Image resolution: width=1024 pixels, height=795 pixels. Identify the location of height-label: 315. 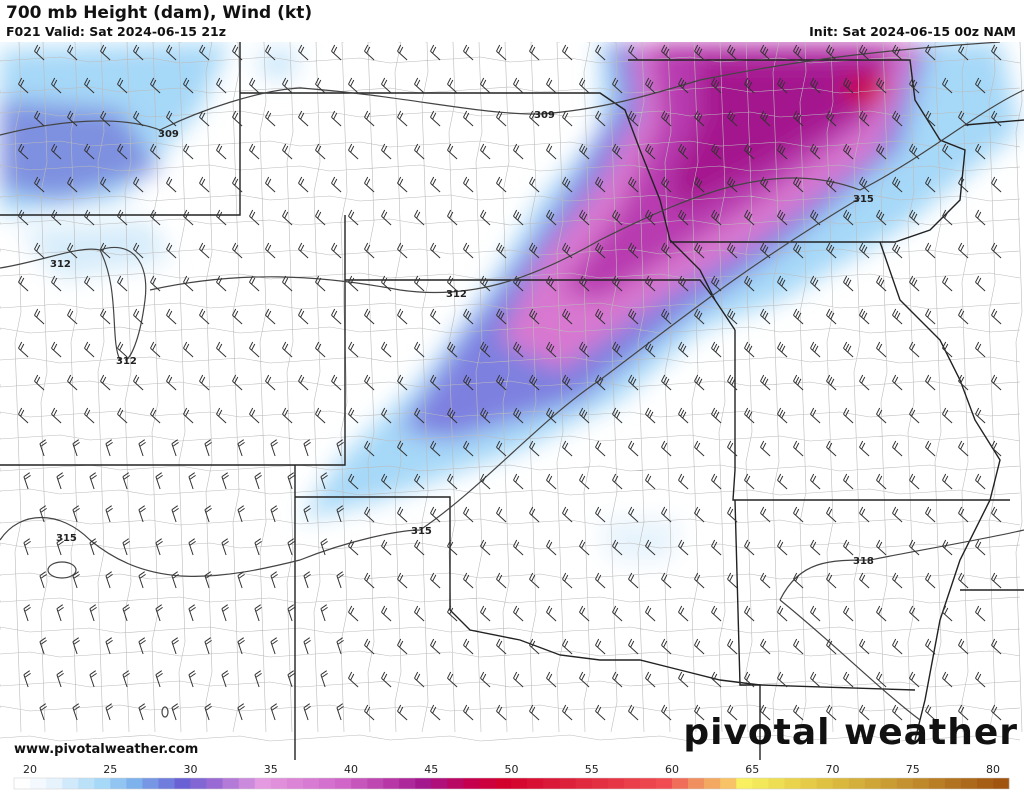
(421, 531).